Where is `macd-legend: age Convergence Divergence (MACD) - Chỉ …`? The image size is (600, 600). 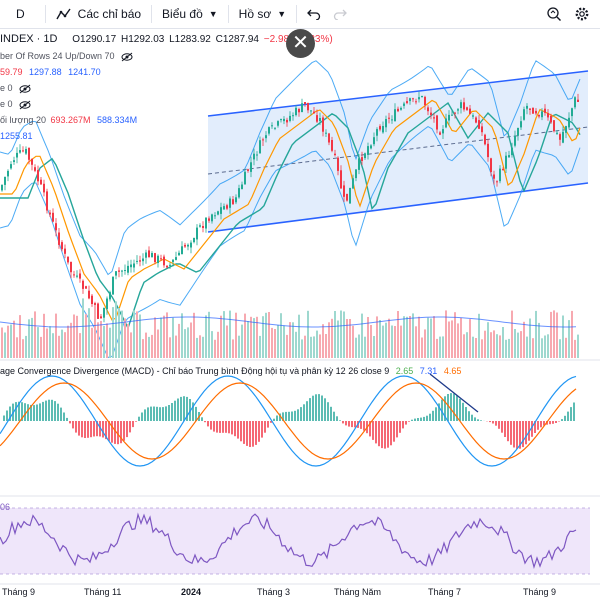 macd-legend: age Convergence Divergence (MACD) - Chỉ … is located at coordinates (230, 371).